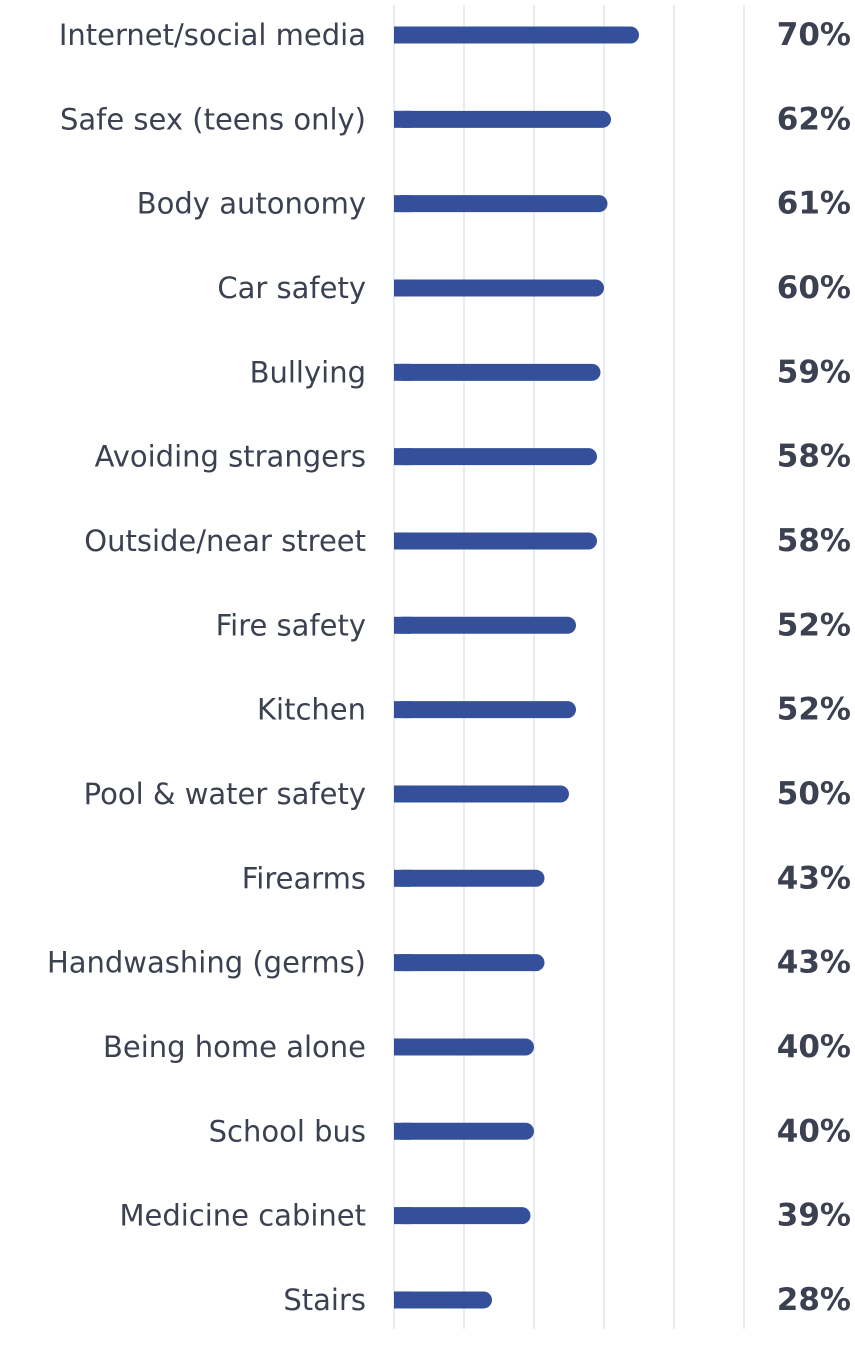  Describe the element at coordinates (814, 794) in the screenshot. I see `value-label: 50%` at that location.